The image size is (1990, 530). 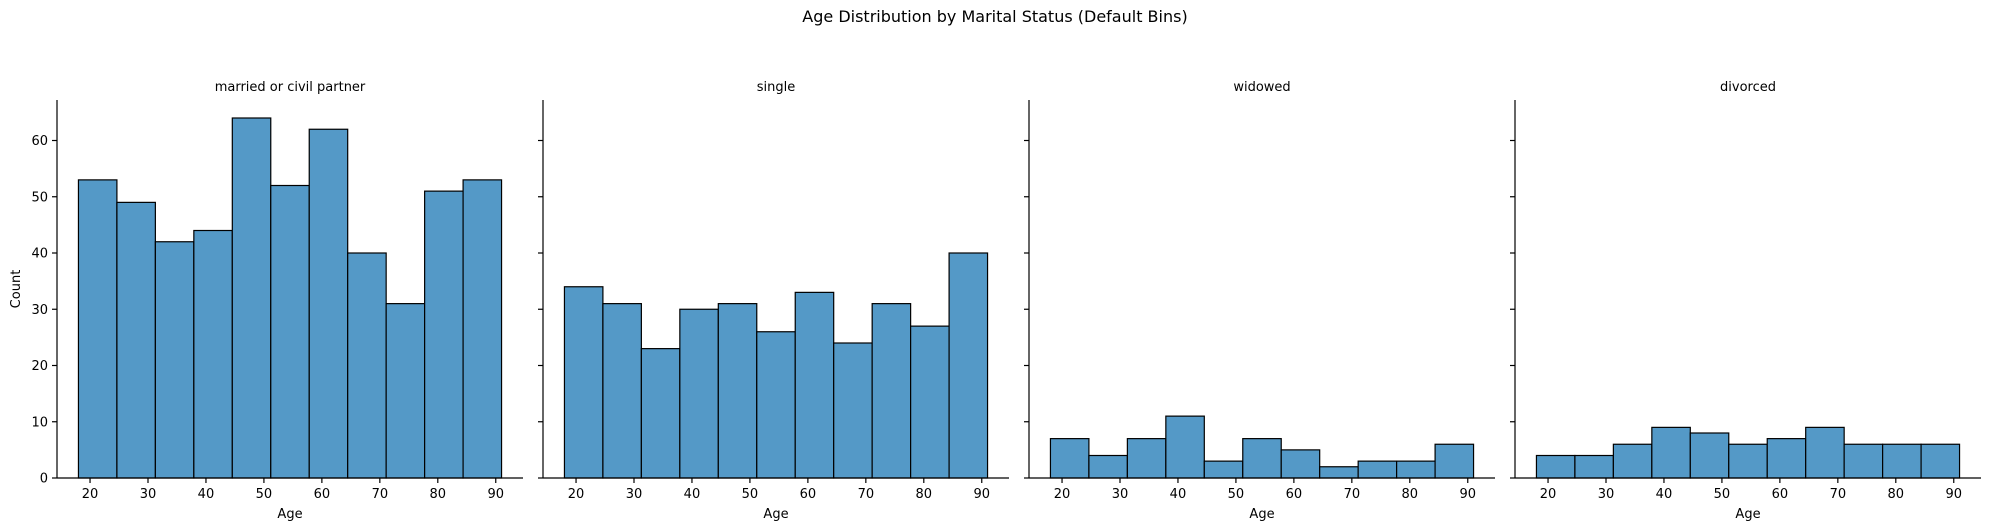 What do you see at coordinates (39, 310) in the screenshot?
I see `y-tick-label: 30` at bounding box center [39, 310].